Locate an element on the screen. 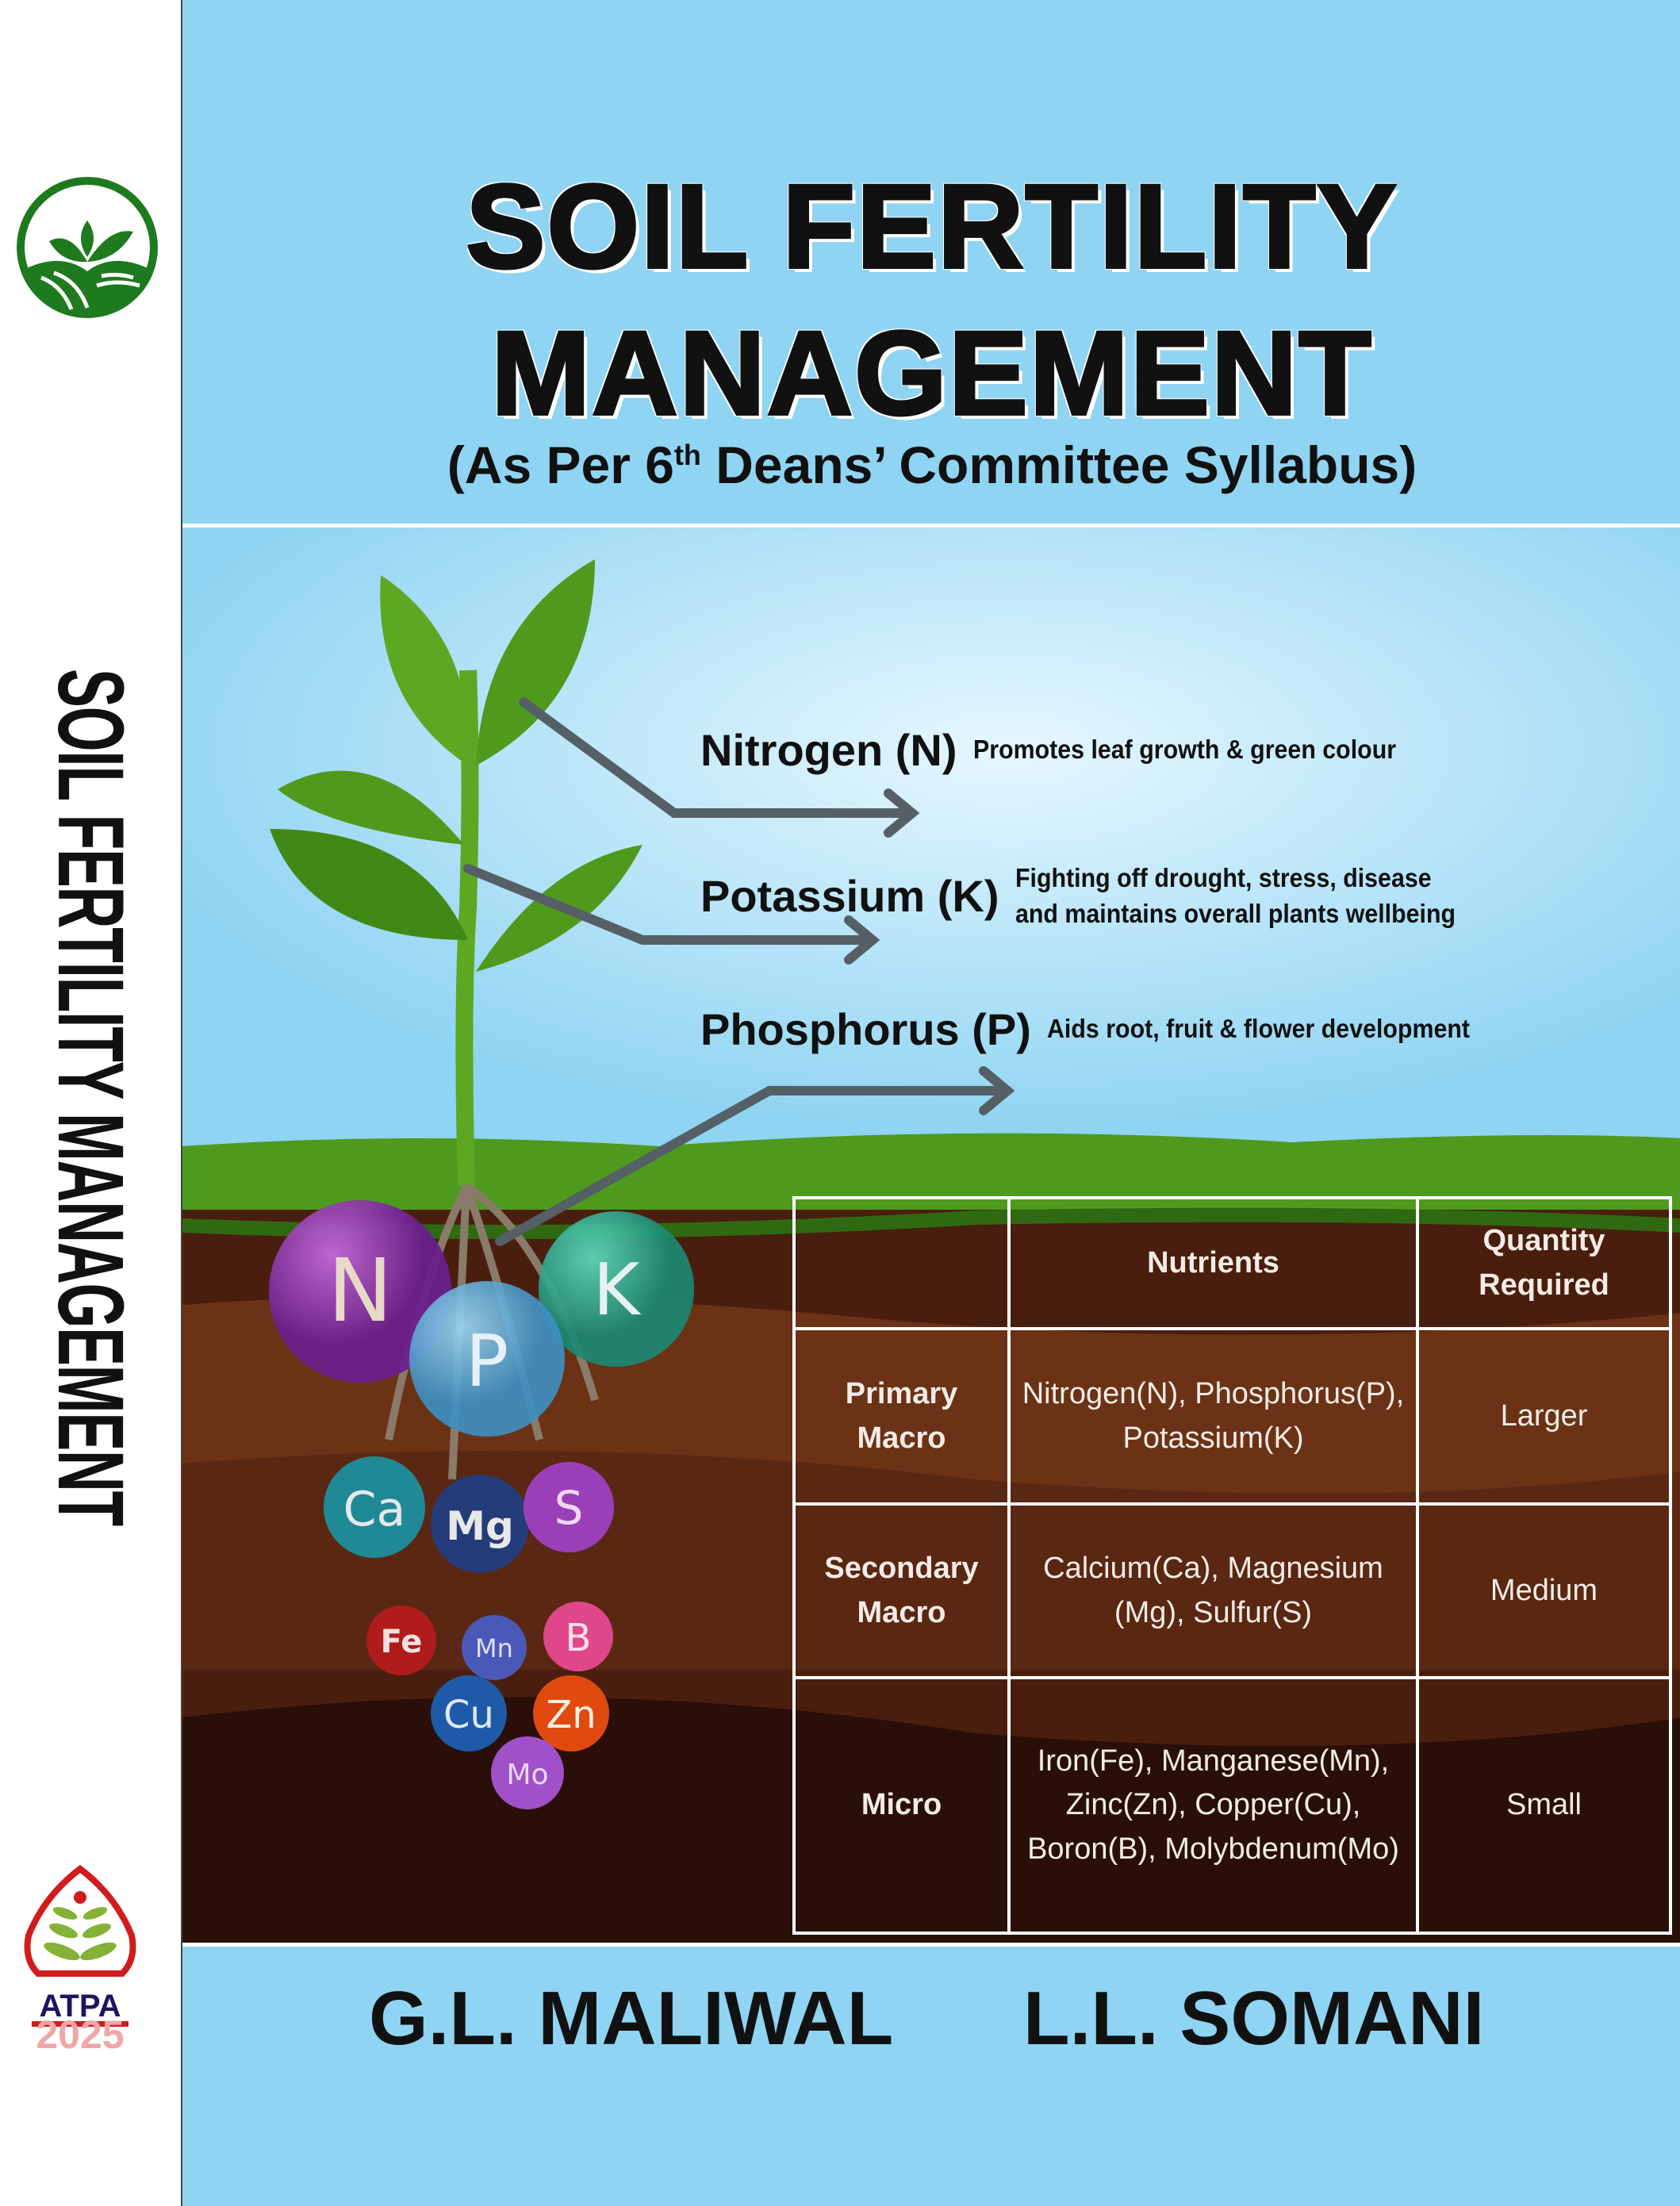 This screenshot has height=2206, width=1680. bubble-fe: Fe is located at coordinates (402, 1642).